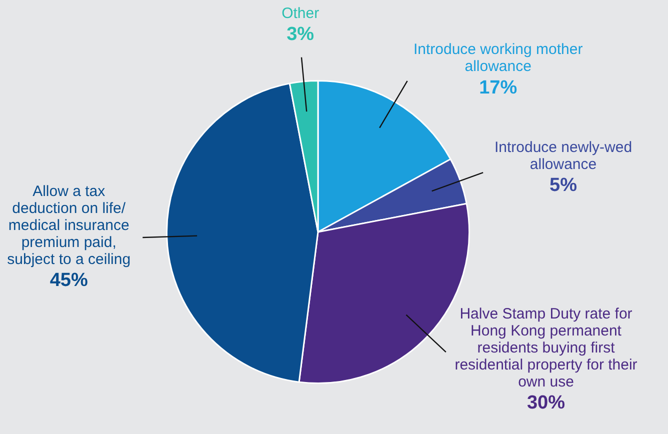  Describe the element at coordinates (69, 281) in the screenshot. I see `data-label: 45%` at that location.